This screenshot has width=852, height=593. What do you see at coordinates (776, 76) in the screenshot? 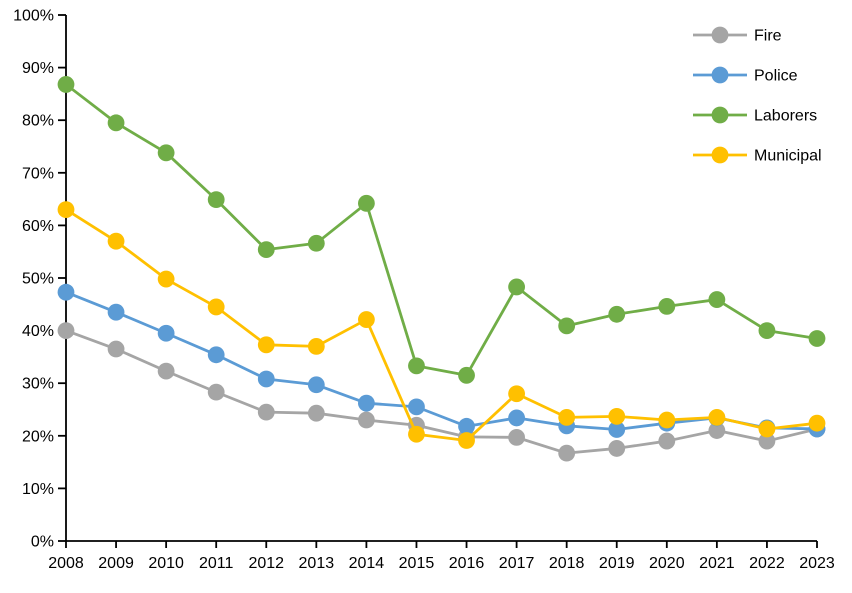
I see `legend-label: Police` at bounding box center [776, 76].